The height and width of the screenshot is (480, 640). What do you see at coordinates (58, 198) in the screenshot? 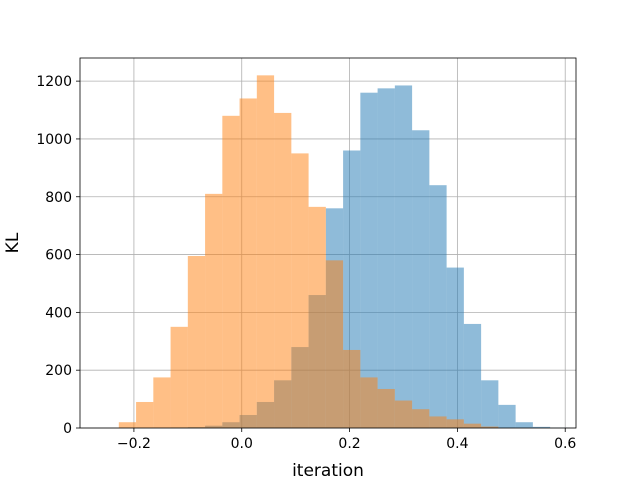
I see `y-tick-label: 800` at bounding box center [58, 198].